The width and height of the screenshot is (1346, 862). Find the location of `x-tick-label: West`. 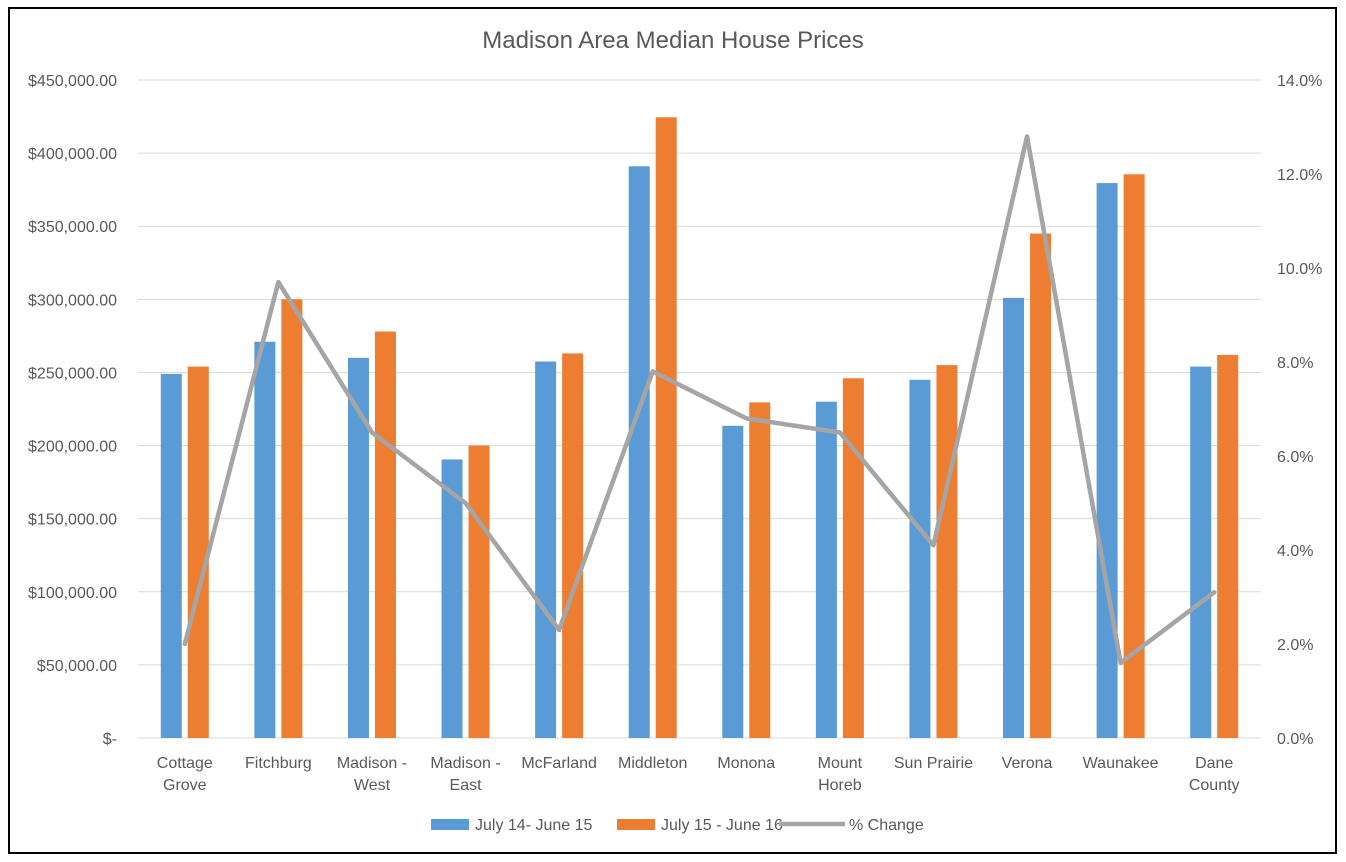

x-tick-label: West is located at coordinates (372, 785).